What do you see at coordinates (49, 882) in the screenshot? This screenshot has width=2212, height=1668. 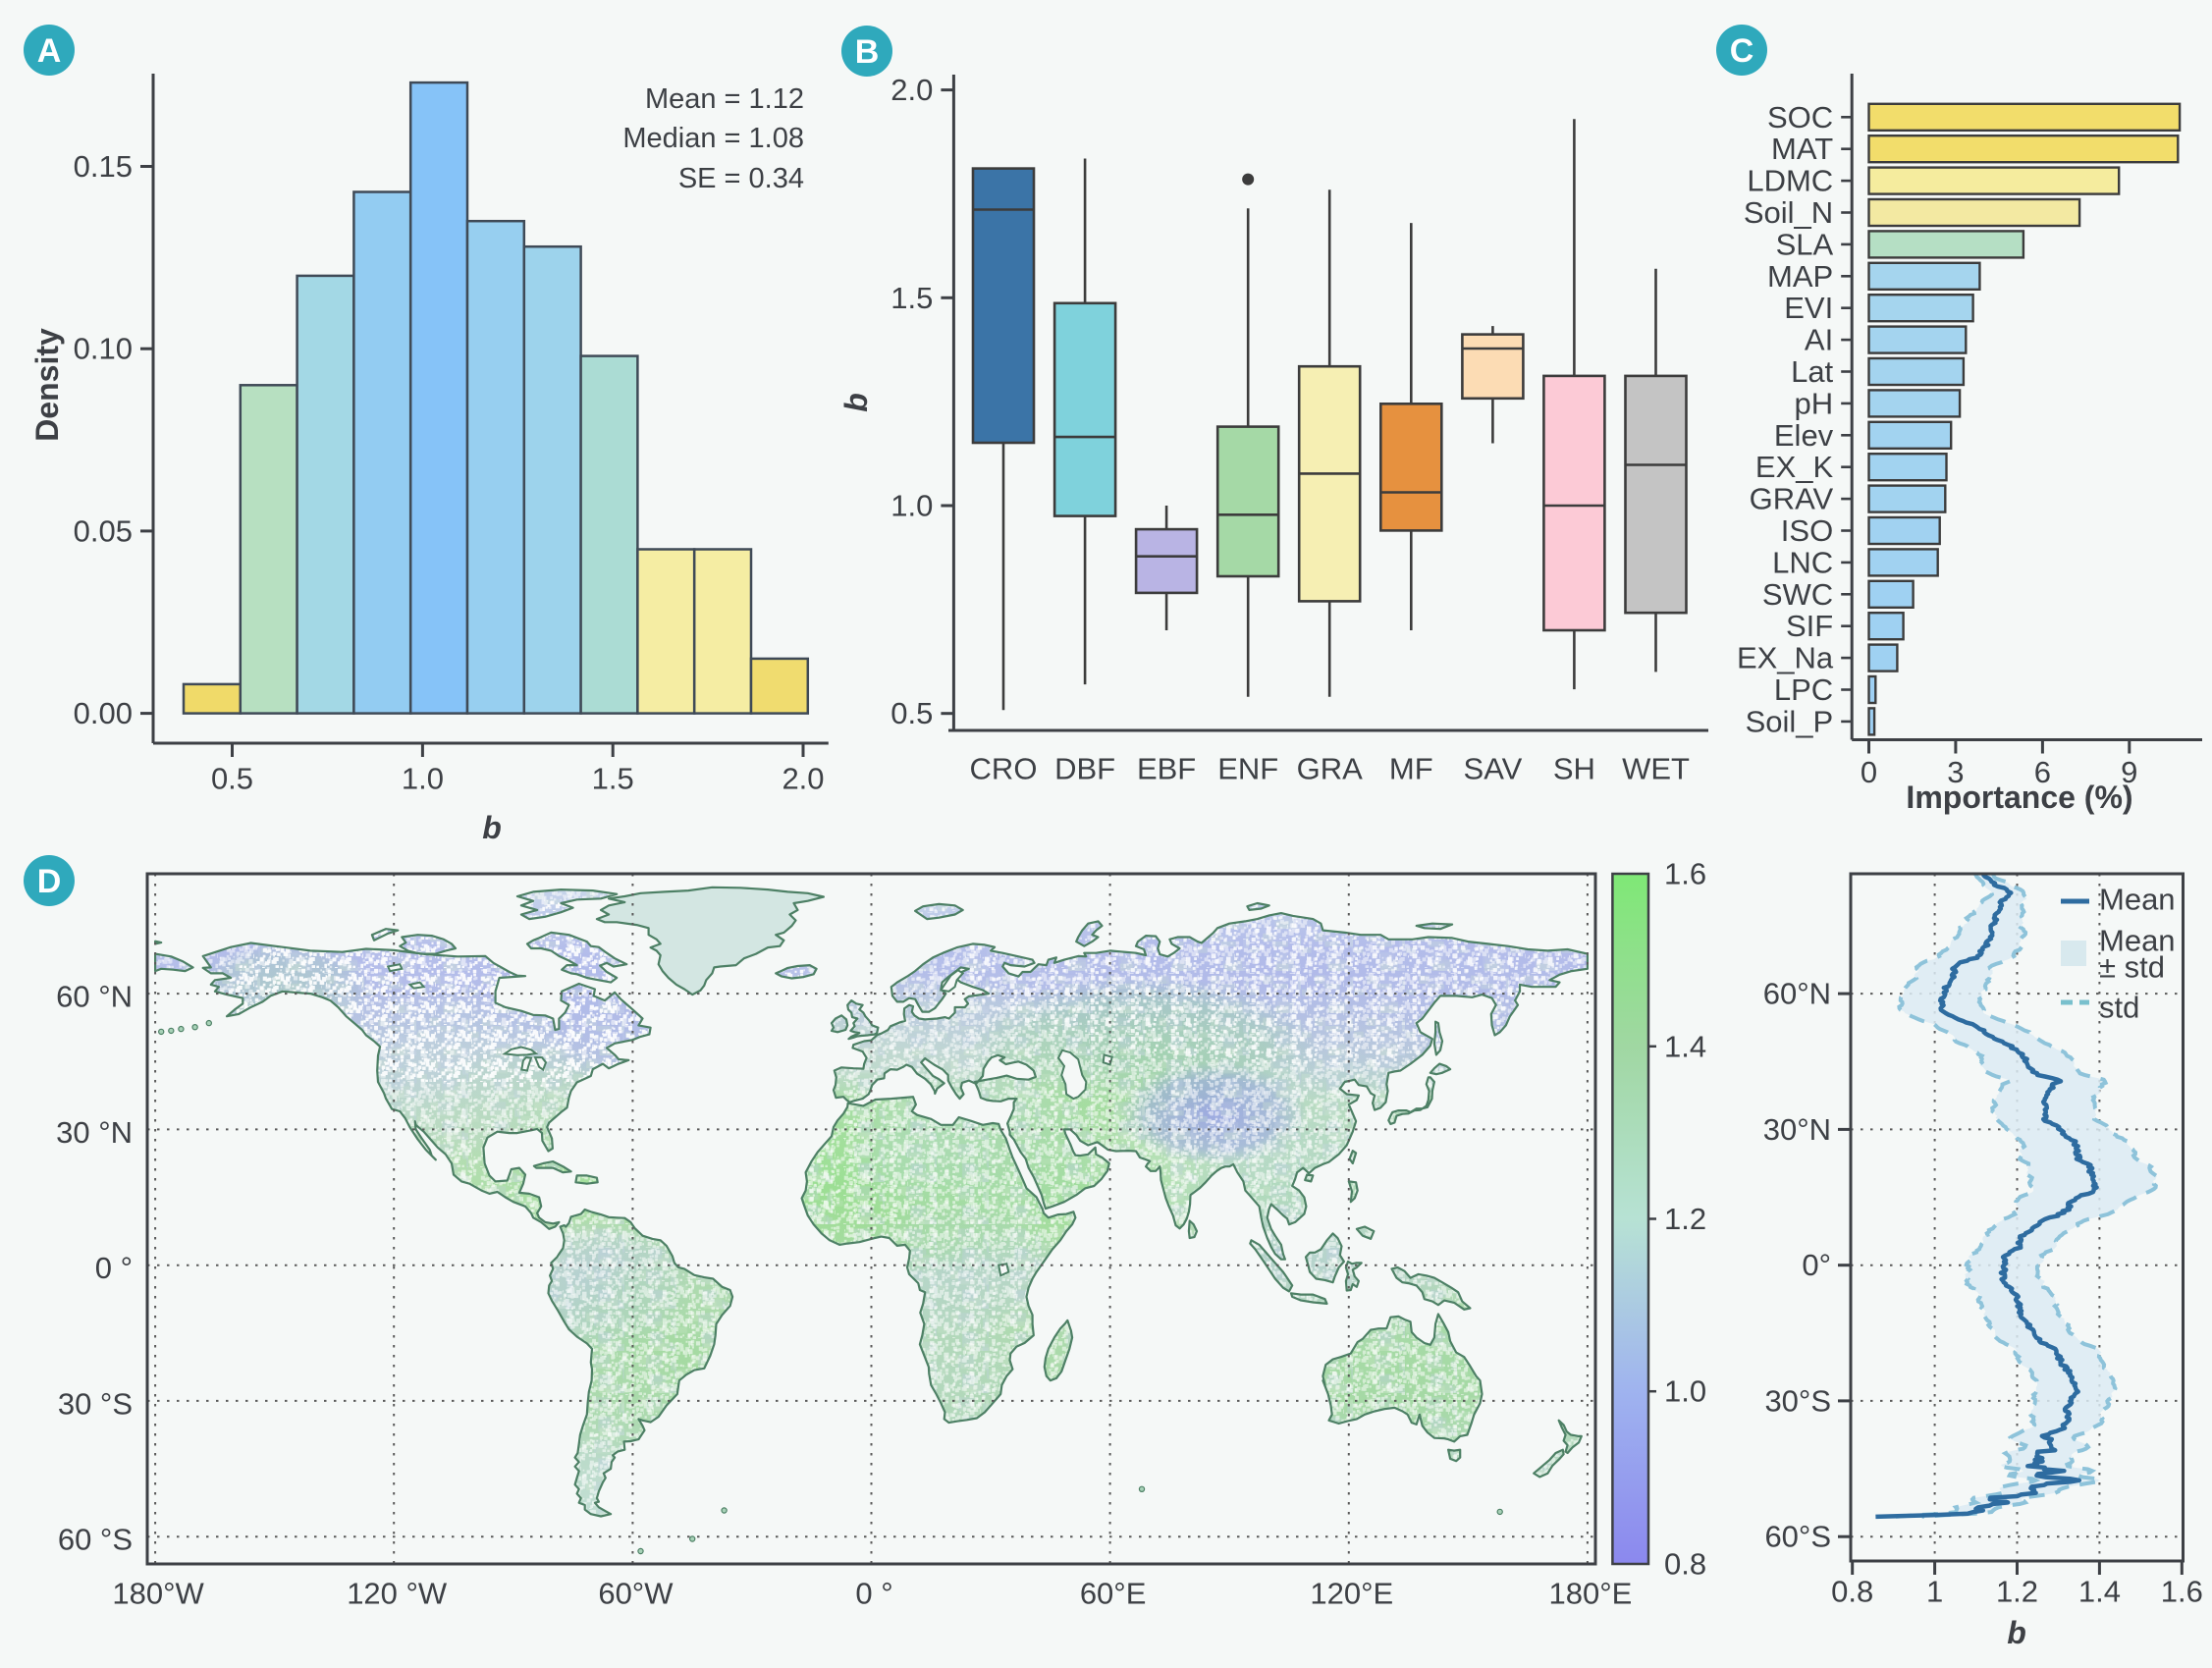 I see `svg-text: D` at bounding box center [49, 882].